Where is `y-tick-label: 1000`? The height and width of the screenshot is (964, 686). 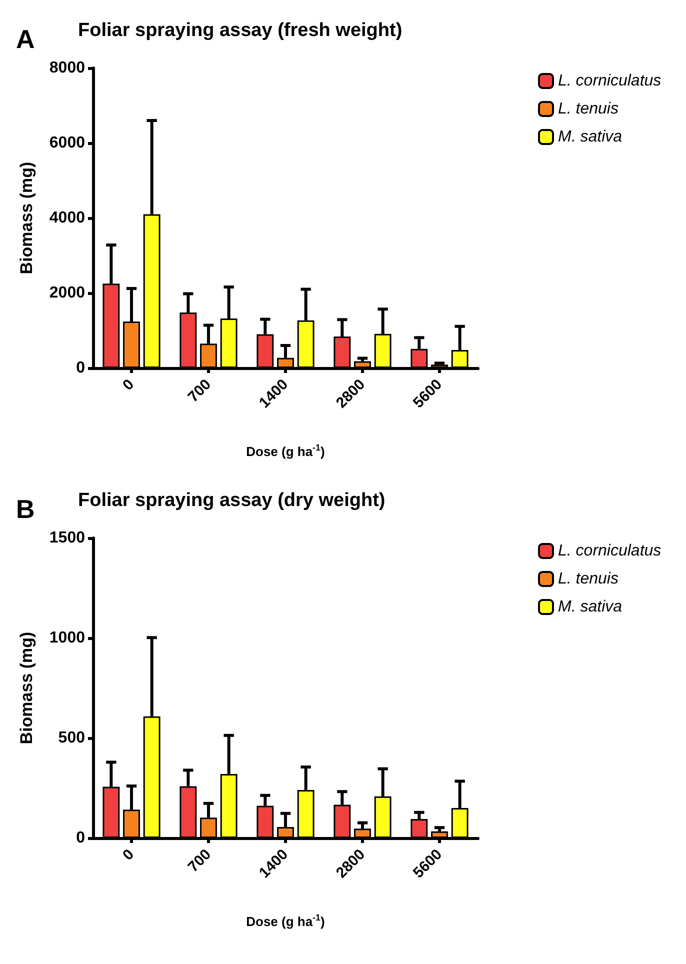 y-tick-label: 1000 is located at coordinates (67, 638).